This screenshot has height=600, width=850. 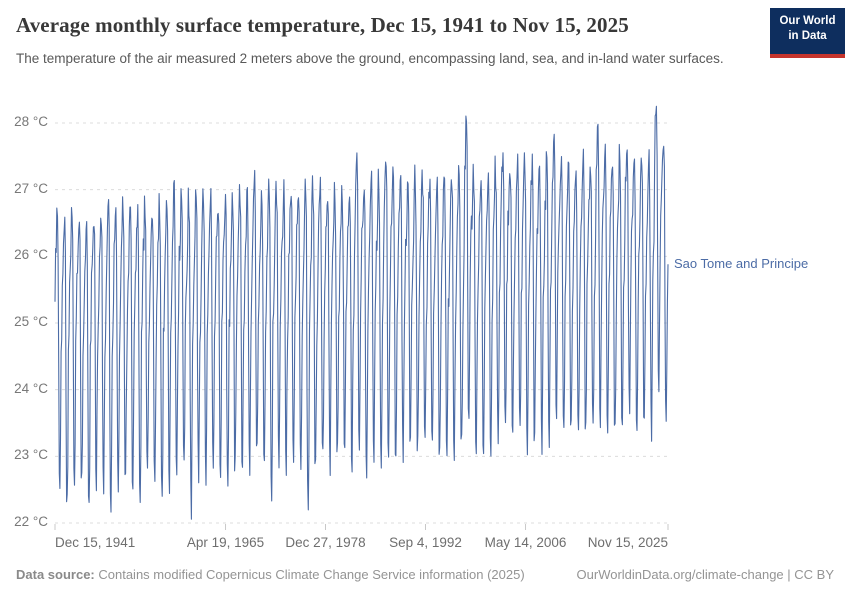 I want to click on y-axis-tick-label: 27 °C, so click(x=31, y=188).